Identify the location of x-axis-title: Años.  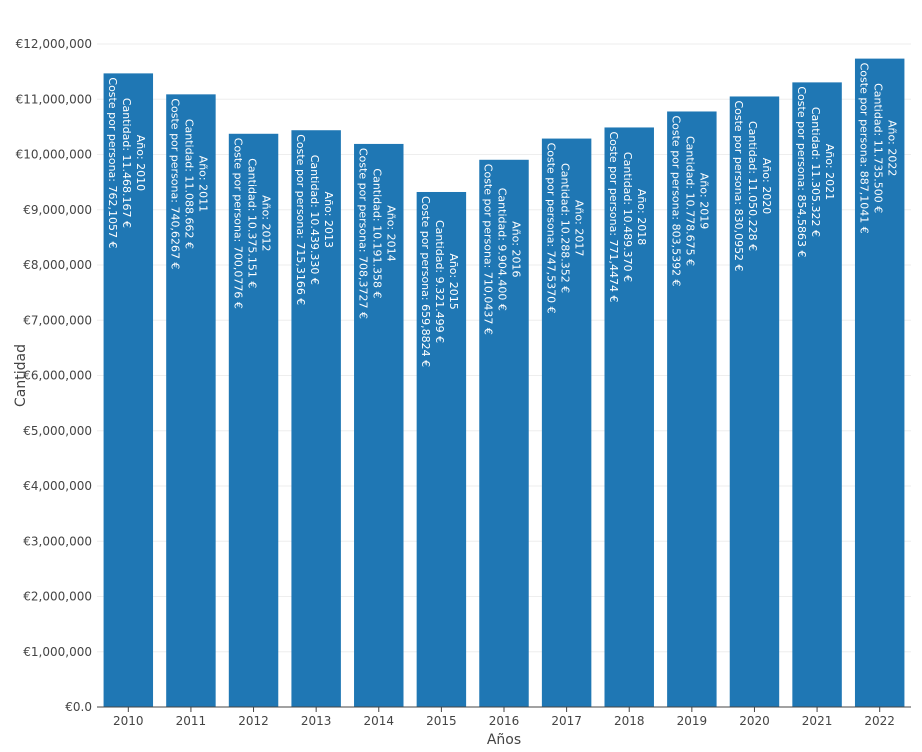
(504, 740).